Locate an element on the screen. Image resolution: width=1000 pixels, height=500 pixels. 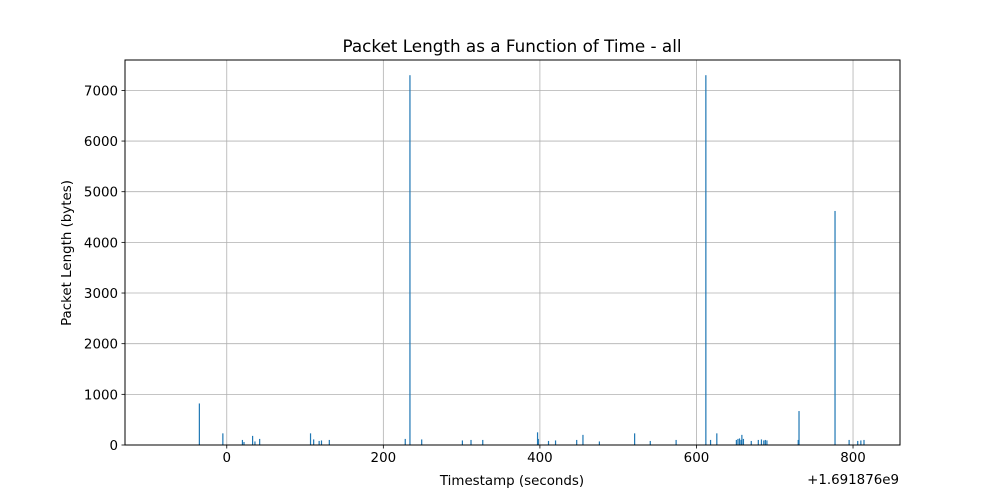
x-tick-label: 600 is located at coordinates (697, 458).